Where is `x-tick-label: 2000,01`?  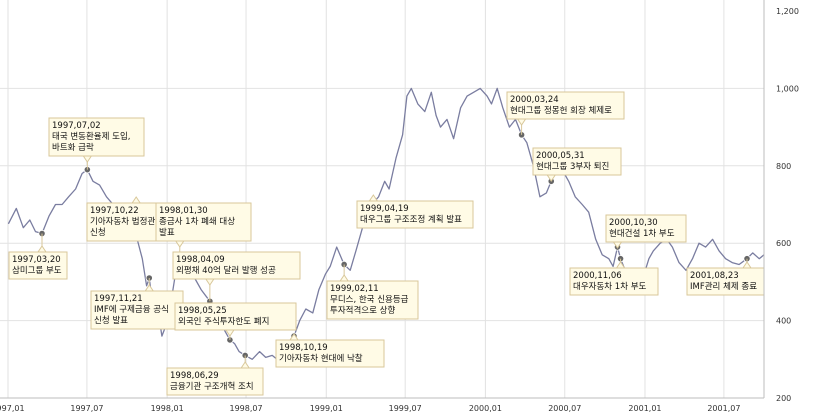
x-tick-label: 2000,01 is located at coordinates (485, 408).